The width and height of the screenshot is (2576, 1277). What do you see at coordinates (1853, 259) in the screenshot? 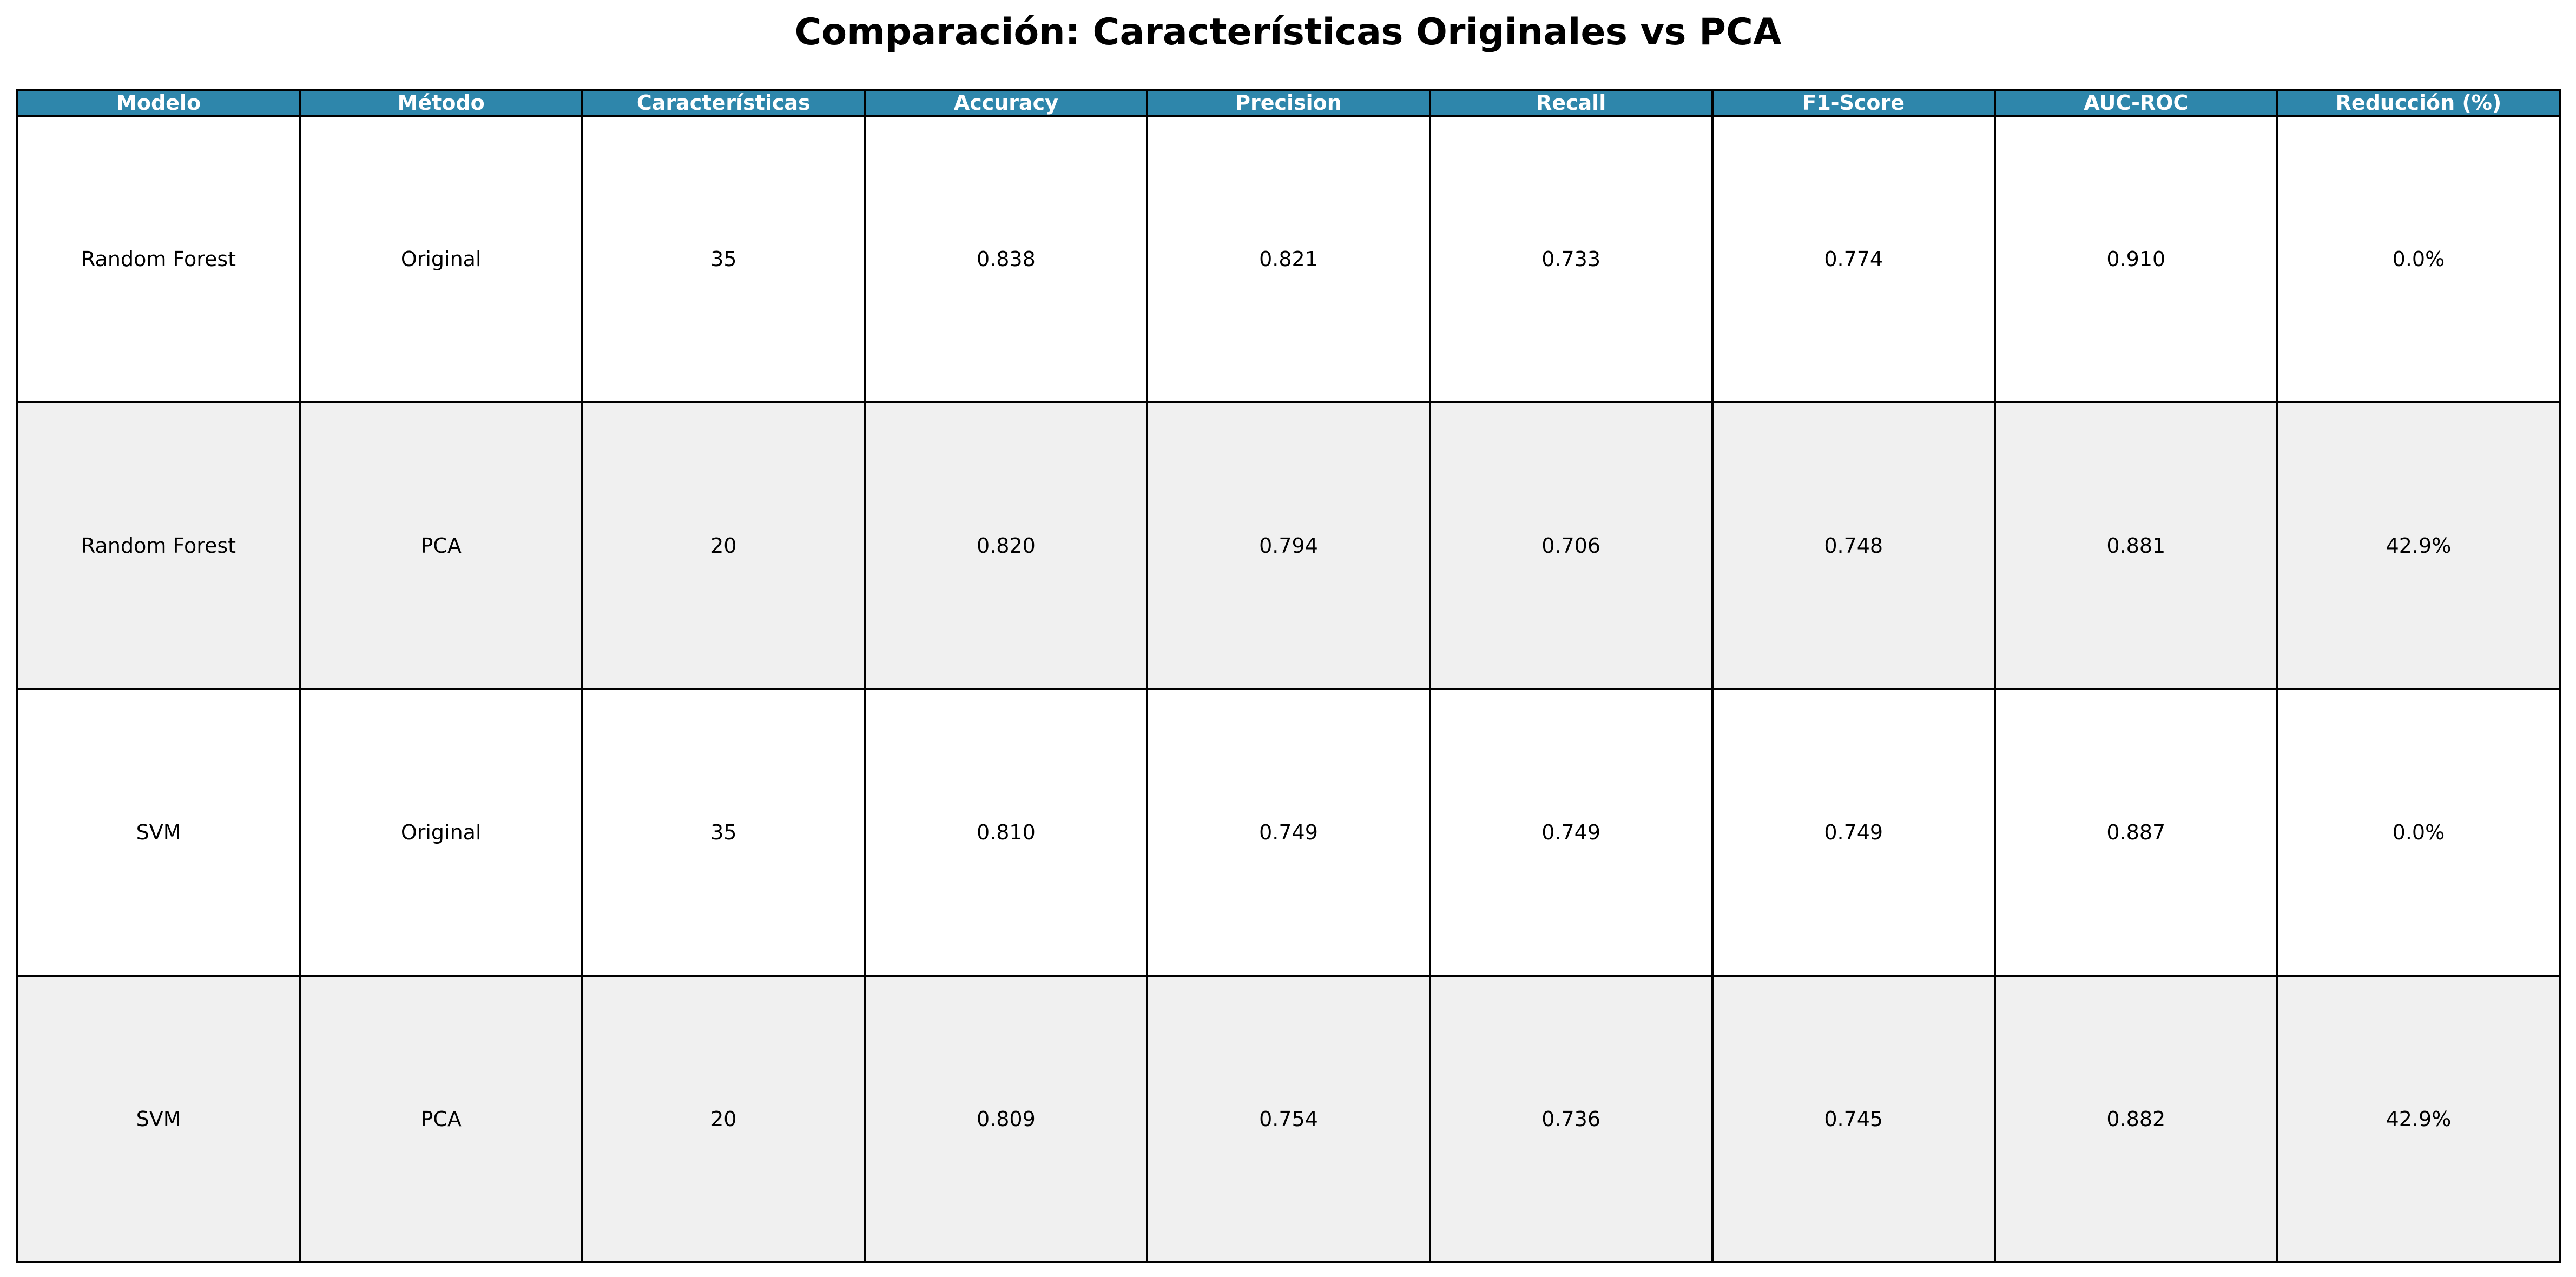
I see `table-cell: 0.774` at bounding box center [1853, 259].